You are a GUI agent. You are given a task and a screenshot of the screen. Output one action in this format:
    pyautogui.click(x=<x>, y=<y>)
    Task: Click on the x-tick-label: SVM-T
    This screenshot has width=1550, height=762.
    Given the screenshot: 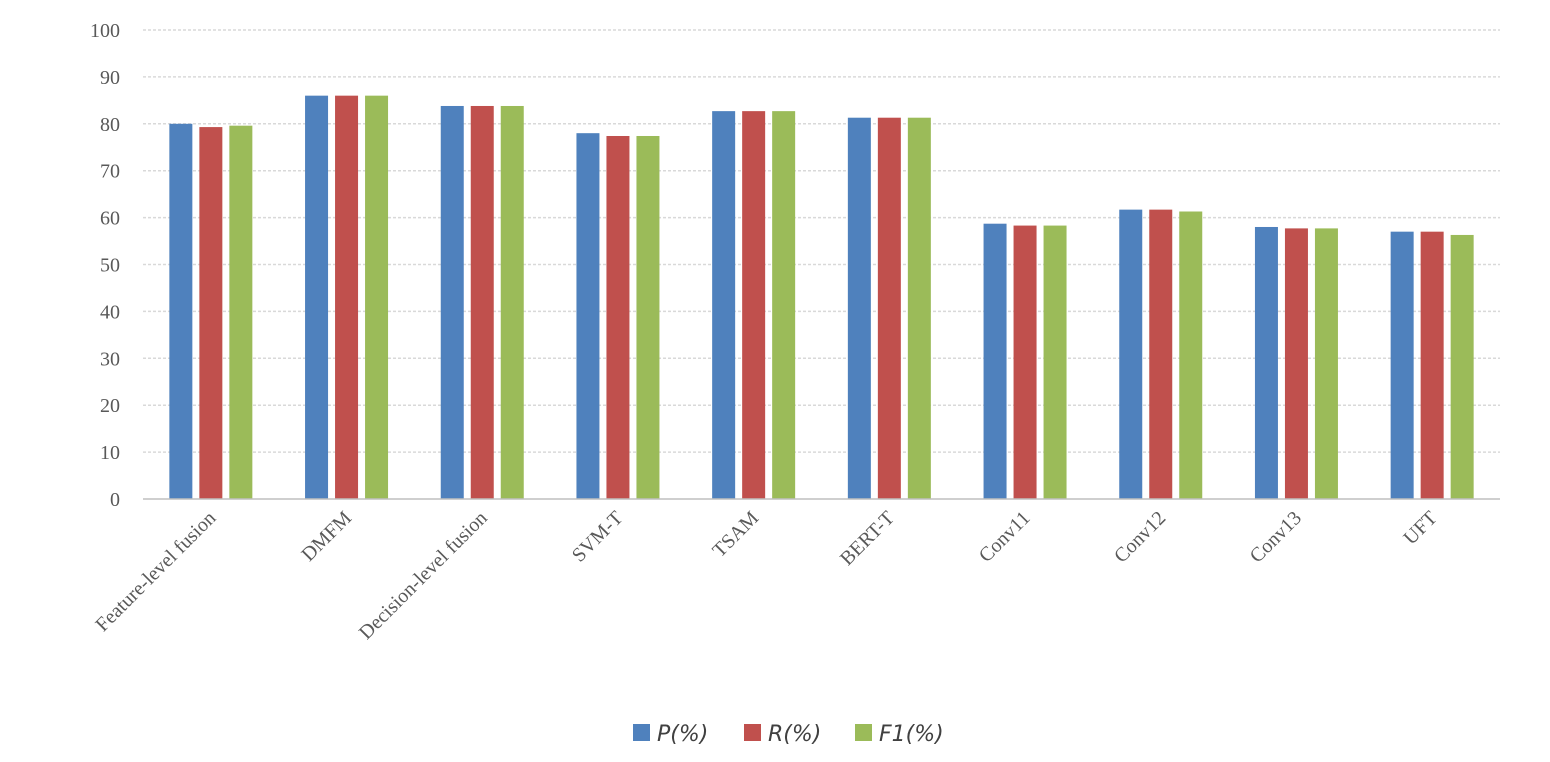 What is the action you would take?
    pyautogui.click(x=598, y=537)
    